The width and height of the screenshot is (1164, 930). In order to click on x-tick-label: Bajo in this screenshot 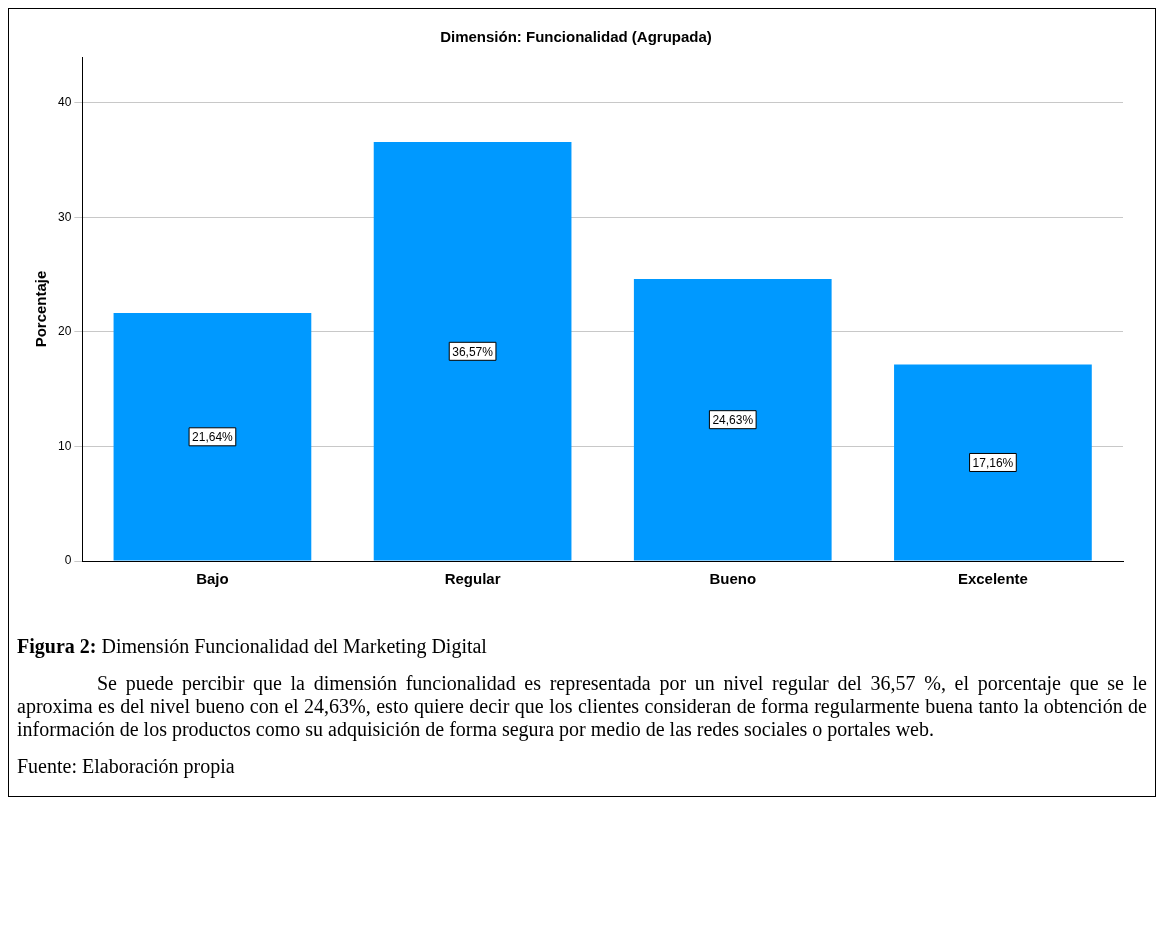, I will do `click(212, 579)`.